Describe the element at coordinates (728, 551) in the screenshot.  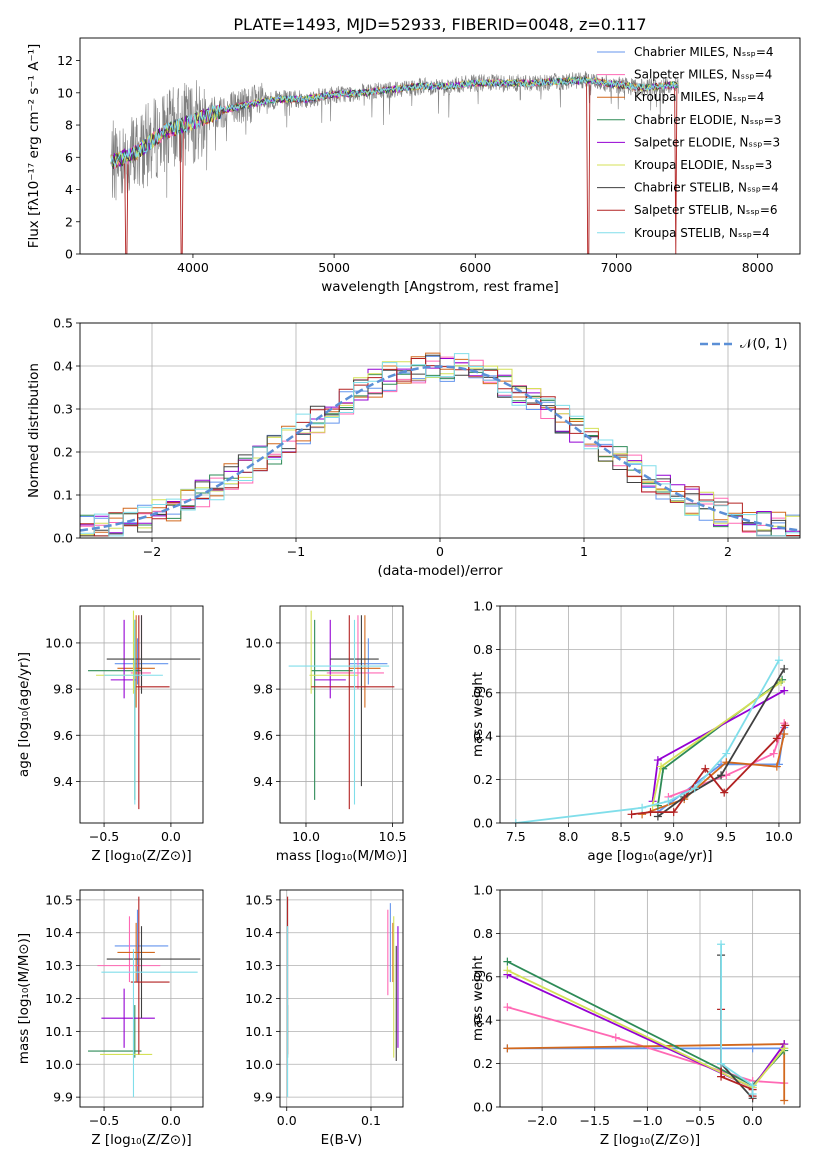
I see `x-tick-label: 2` at that location.